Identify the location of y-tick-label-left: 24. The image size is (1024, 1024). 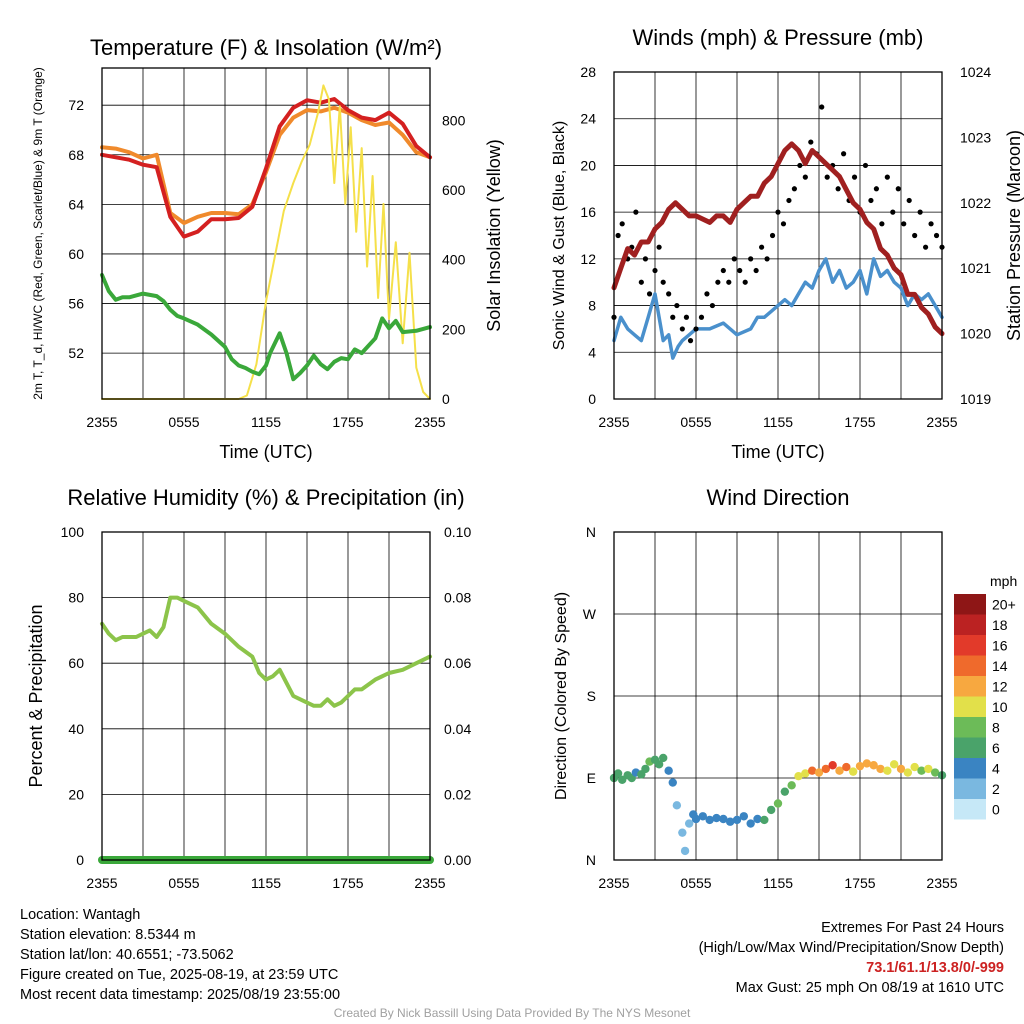
(588, 119).